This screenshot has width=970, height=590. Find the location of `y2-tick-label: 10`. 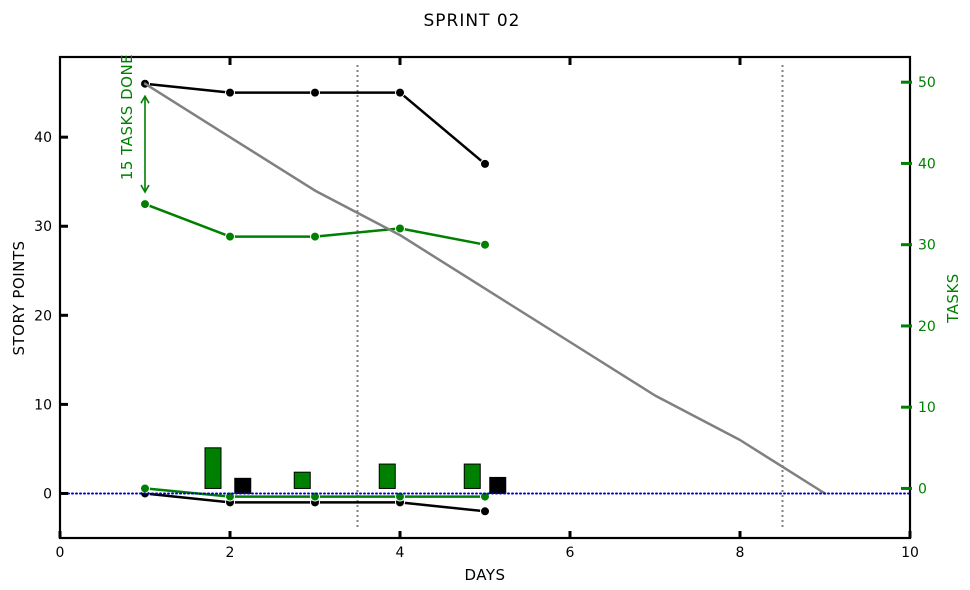

y2-tick-label: 10 is located at coordinates (927, 408).